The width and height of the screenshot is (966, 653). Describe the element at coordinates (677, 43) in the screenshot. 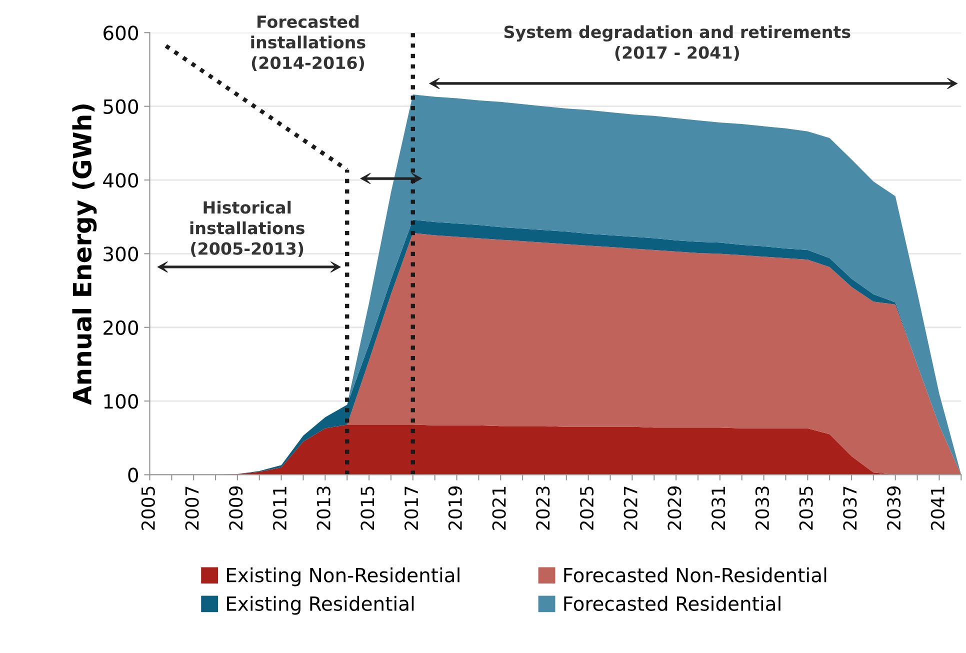

I see `annotation: System degradation and retirements (2017 - 2041)` at that location.